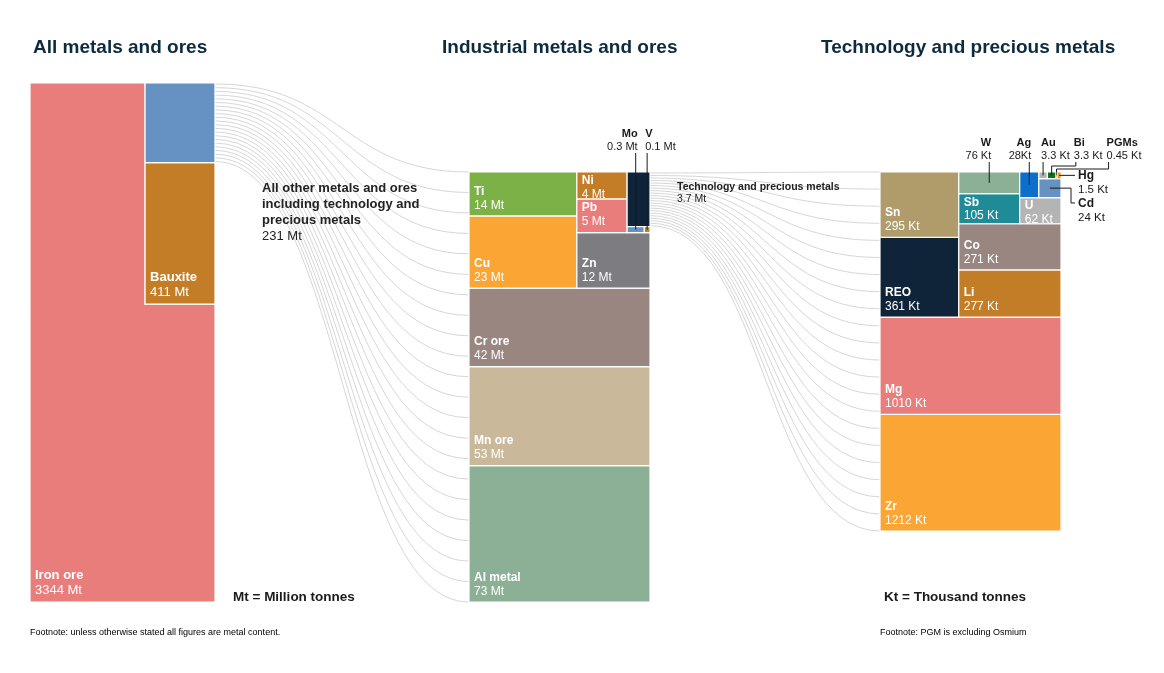 This screenshot has width=1164, height=673. Describe the element at coordinates (898, 291) in the screenshot. I see `category-label: REO` at that location.